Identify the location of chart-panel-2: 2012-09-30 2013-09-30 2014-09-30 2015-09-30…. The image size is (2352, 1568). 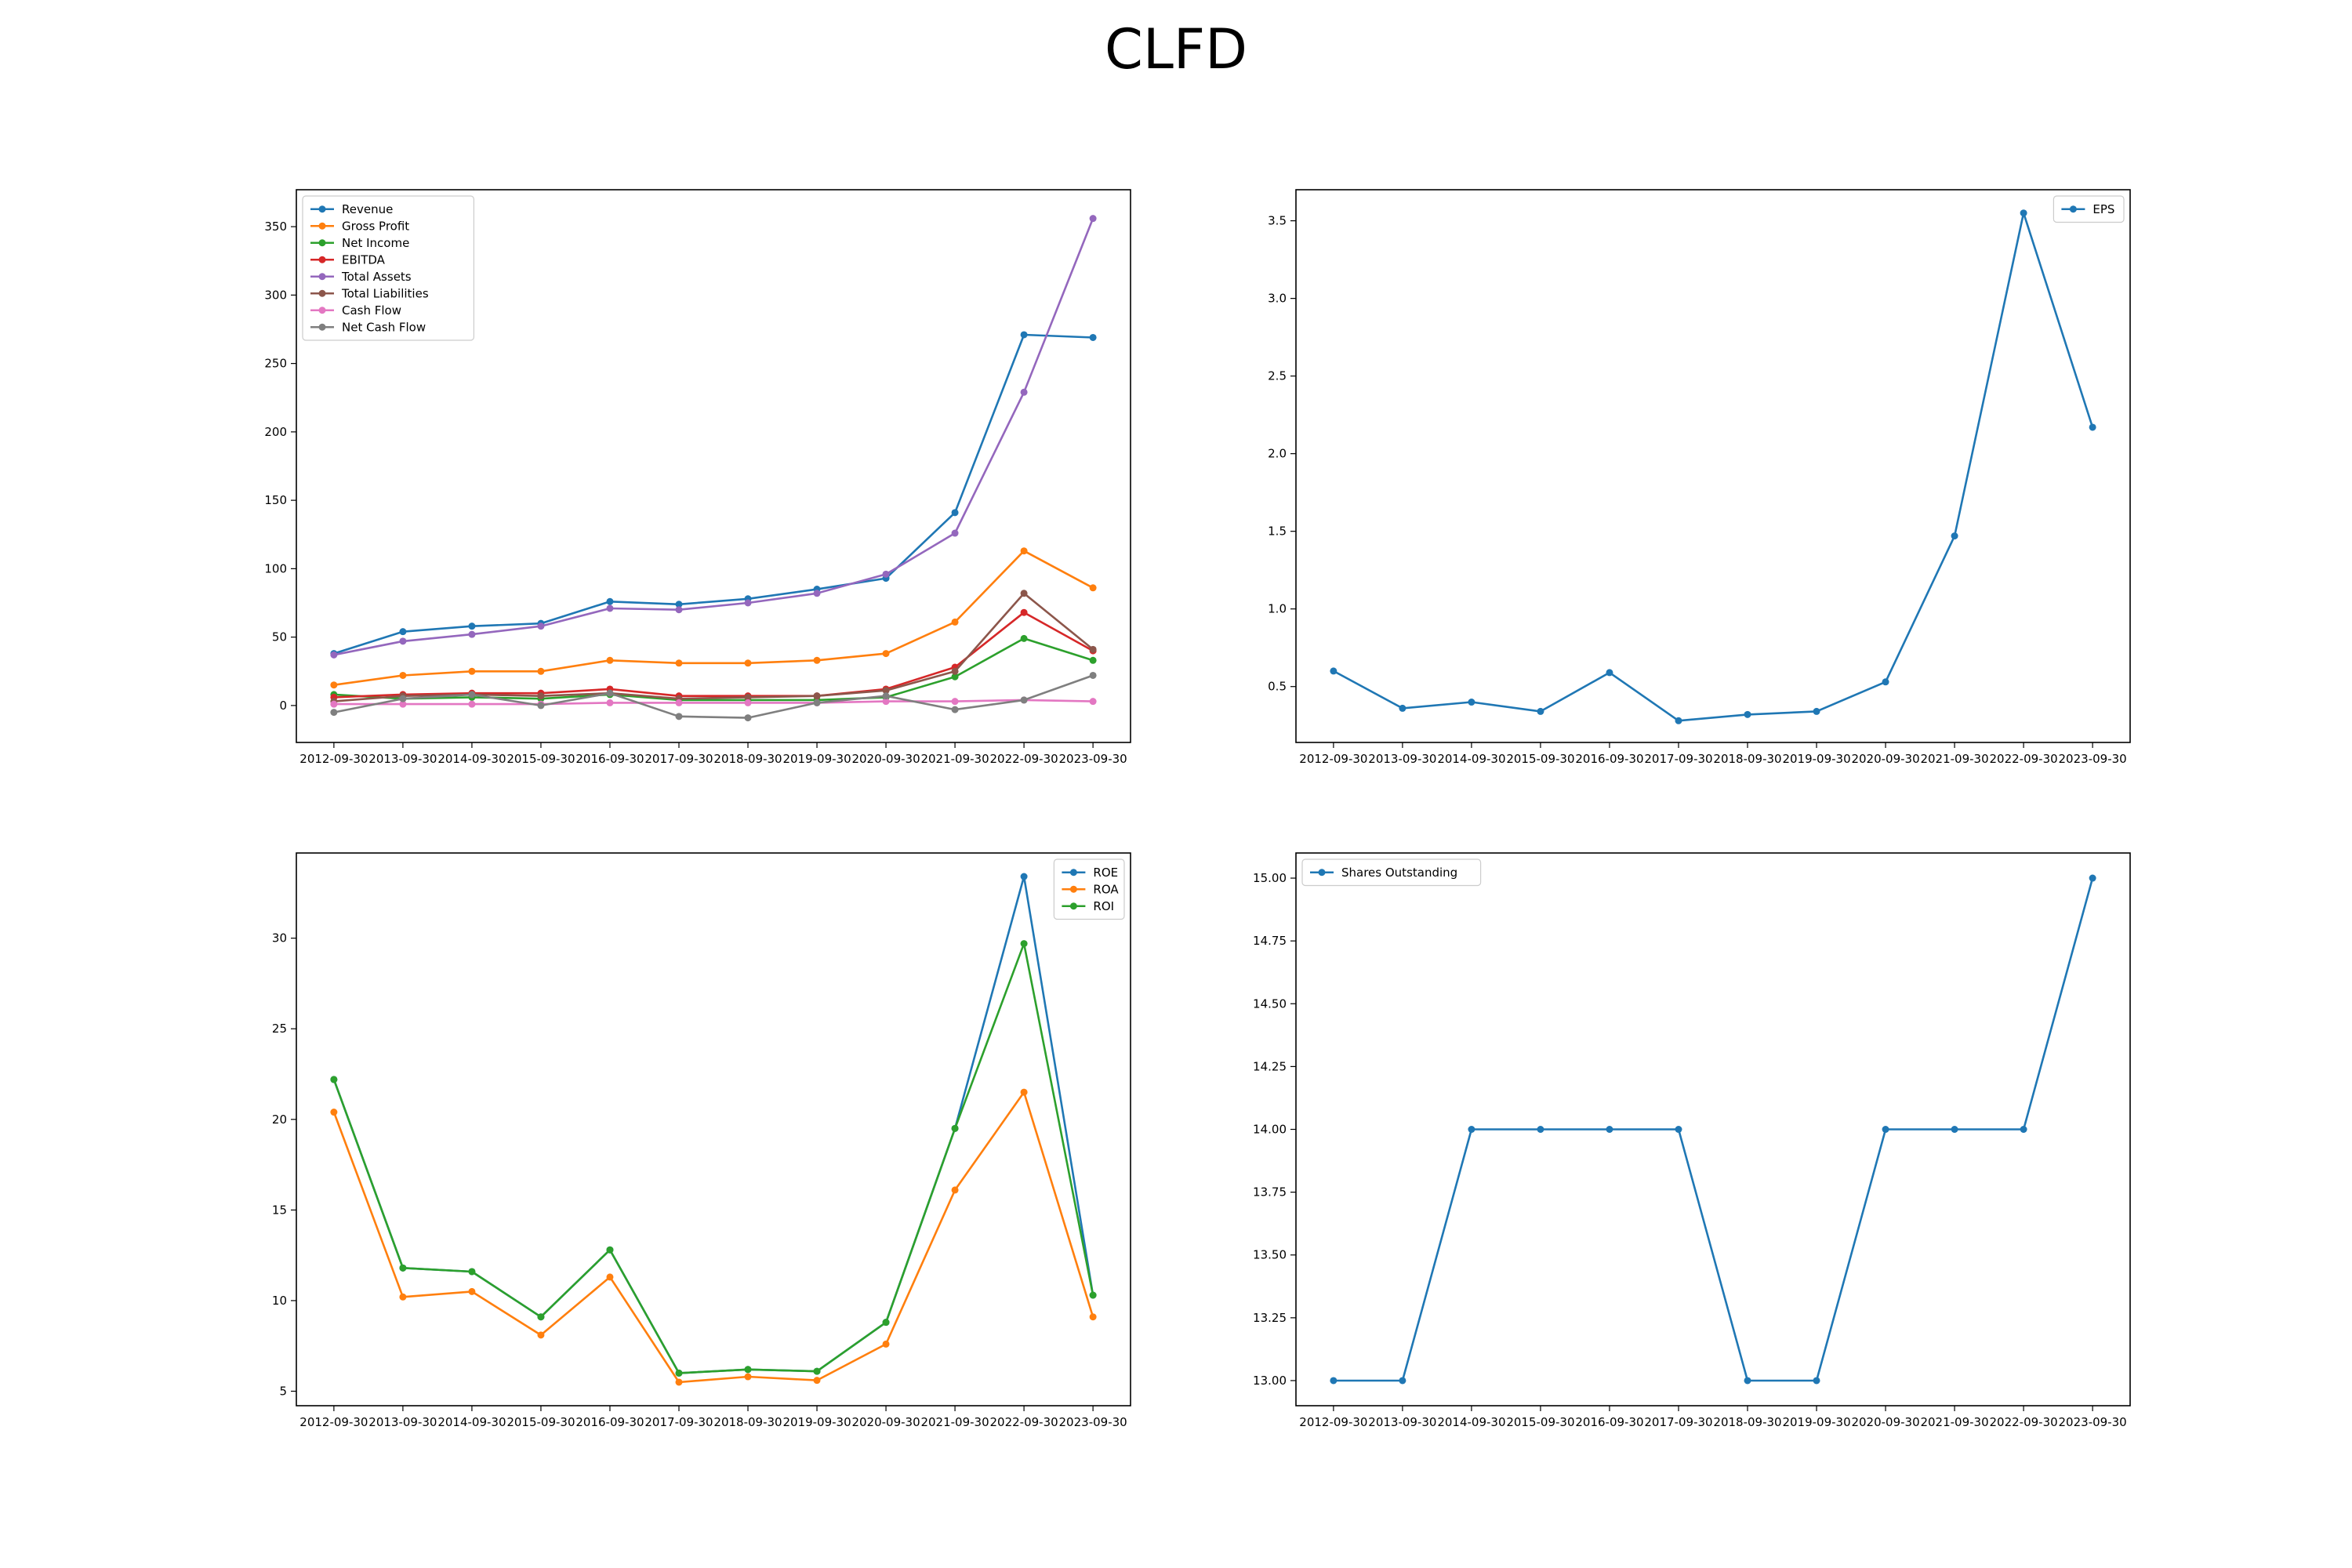
(1699, 477).